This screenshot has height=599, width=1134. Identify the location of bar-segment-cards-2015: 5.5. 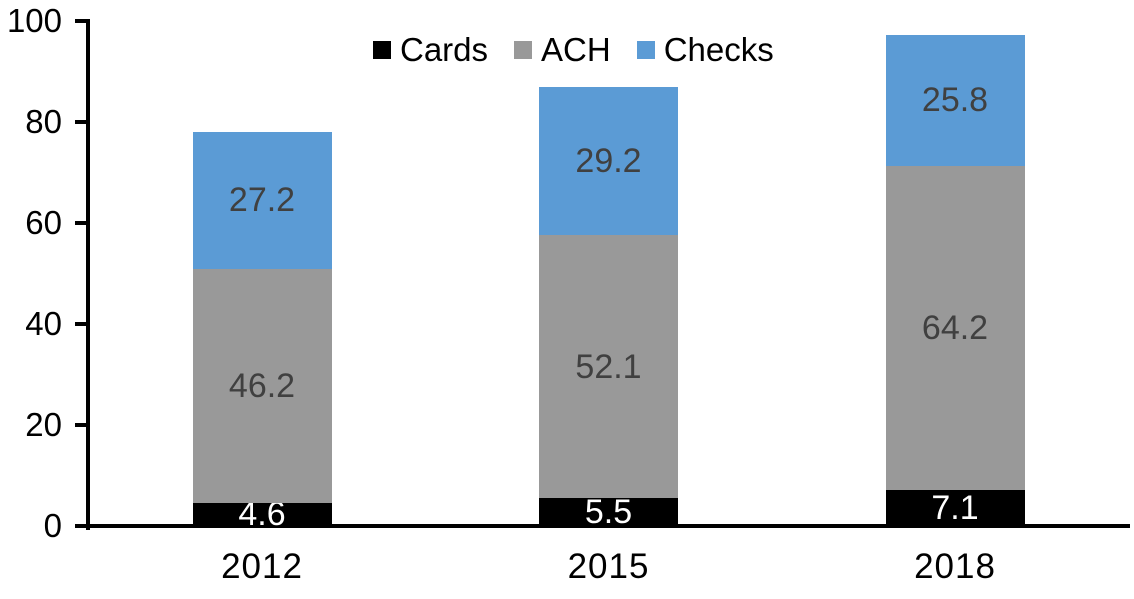
(608, 512).